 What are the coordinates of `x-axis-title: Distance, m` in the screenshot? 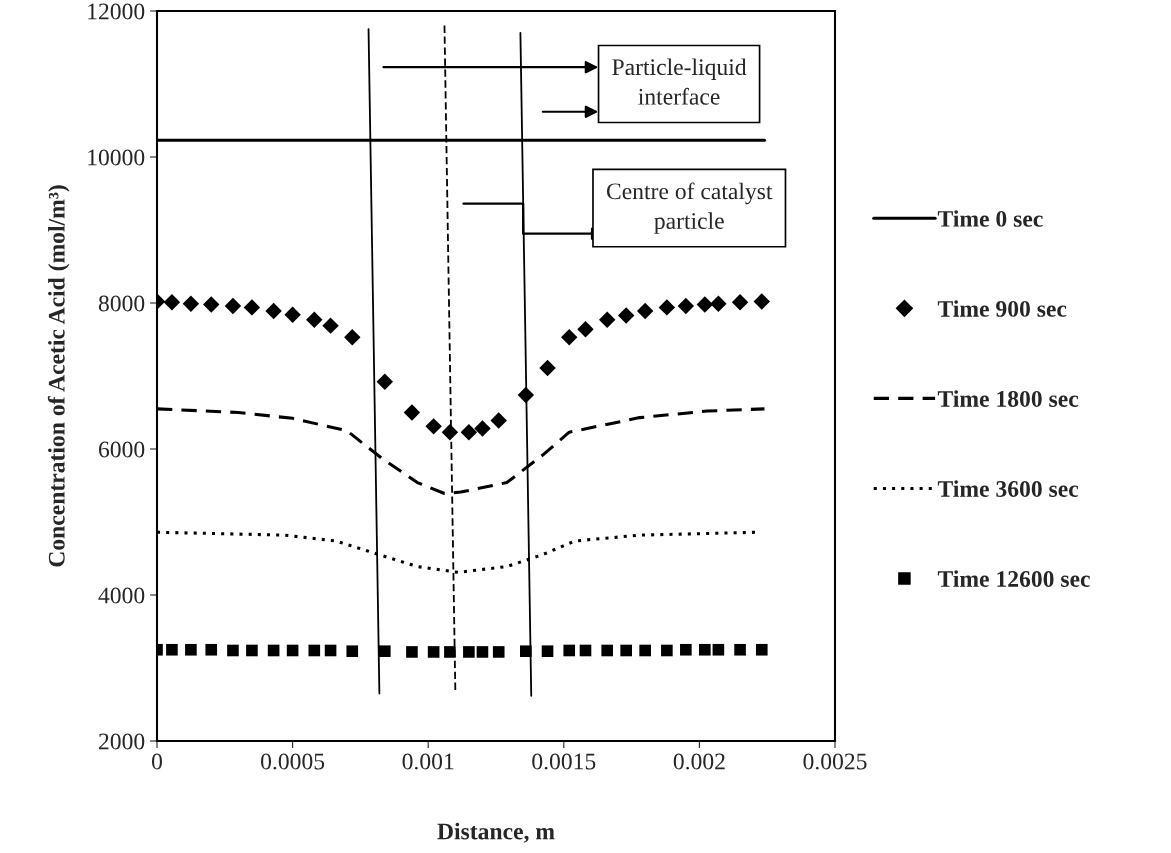 It's located at (496, 832).